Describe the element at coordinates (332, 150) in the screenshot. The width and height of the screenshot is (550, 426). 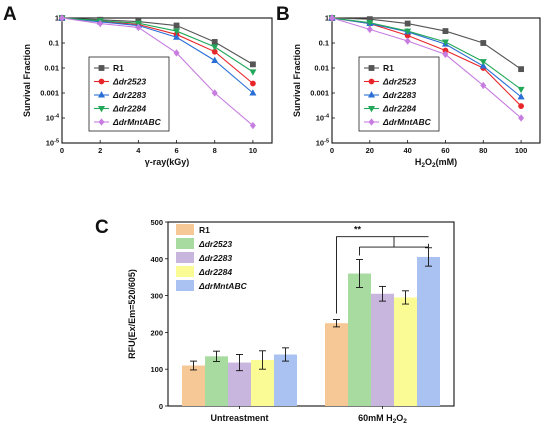
I see `panel-b-x-tick-label: 0` at that location.